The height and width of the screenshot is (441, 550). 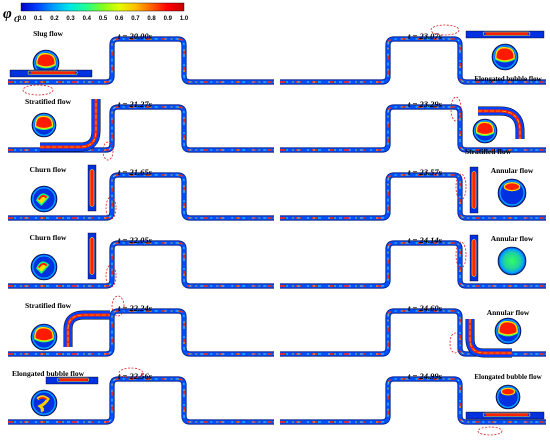 What do you see at coordinates (168, 19) in the screenshot?
I see `colorbar-tick-label: 0.9` at bounding box center [168, 19].